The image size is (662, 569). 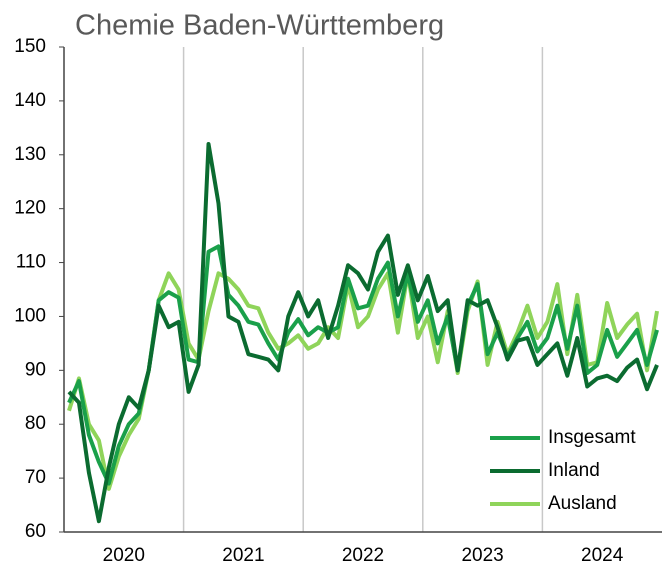 I want to click on y-tick-label: 150, so click(x=30, y=46).